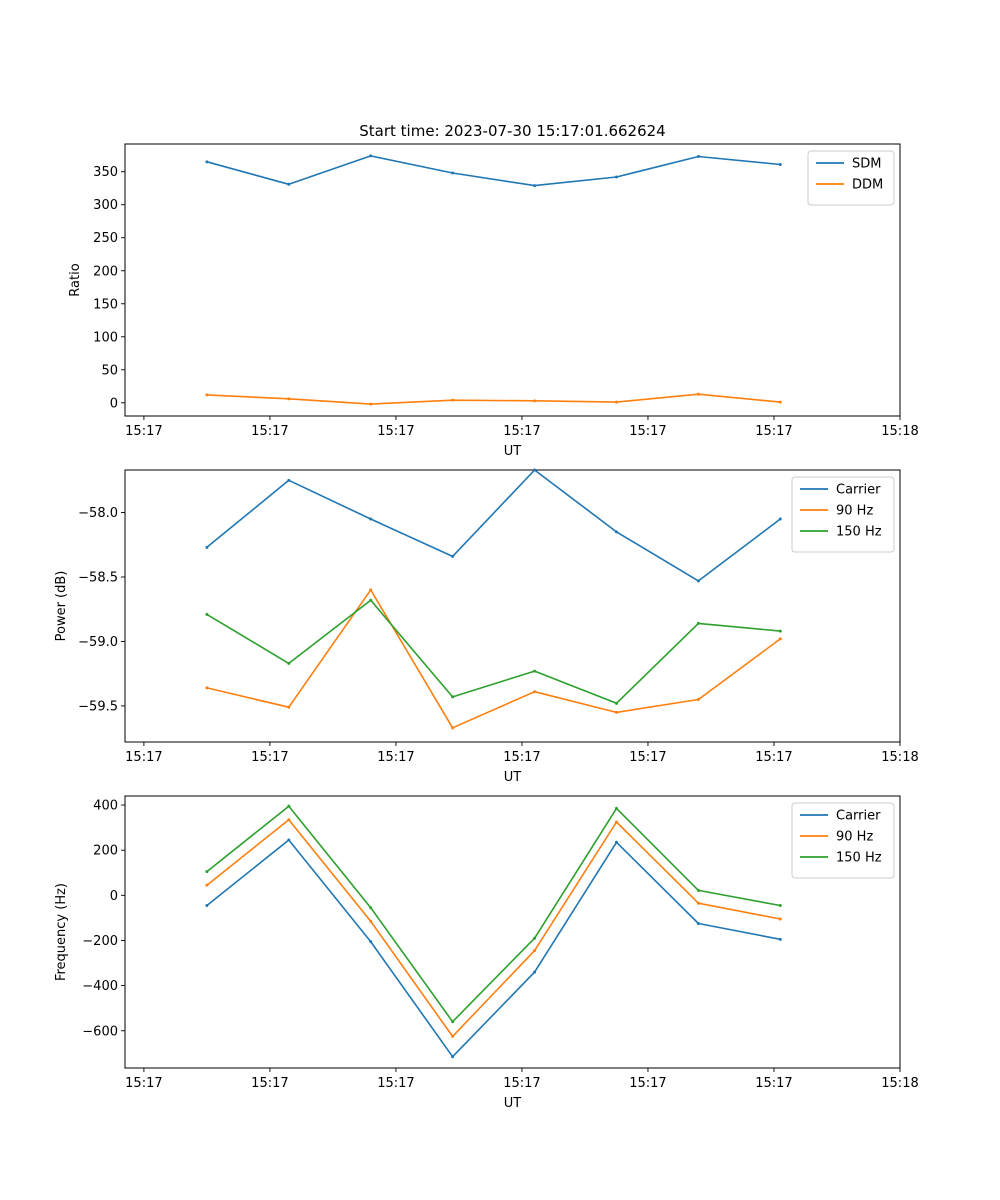 The width and height of the screenshot is (1000, 1200). Describe the element at coordinates (773, 431) in the screenshot. I see `chart-1-x-tick-label-5: 15:17` at that location.